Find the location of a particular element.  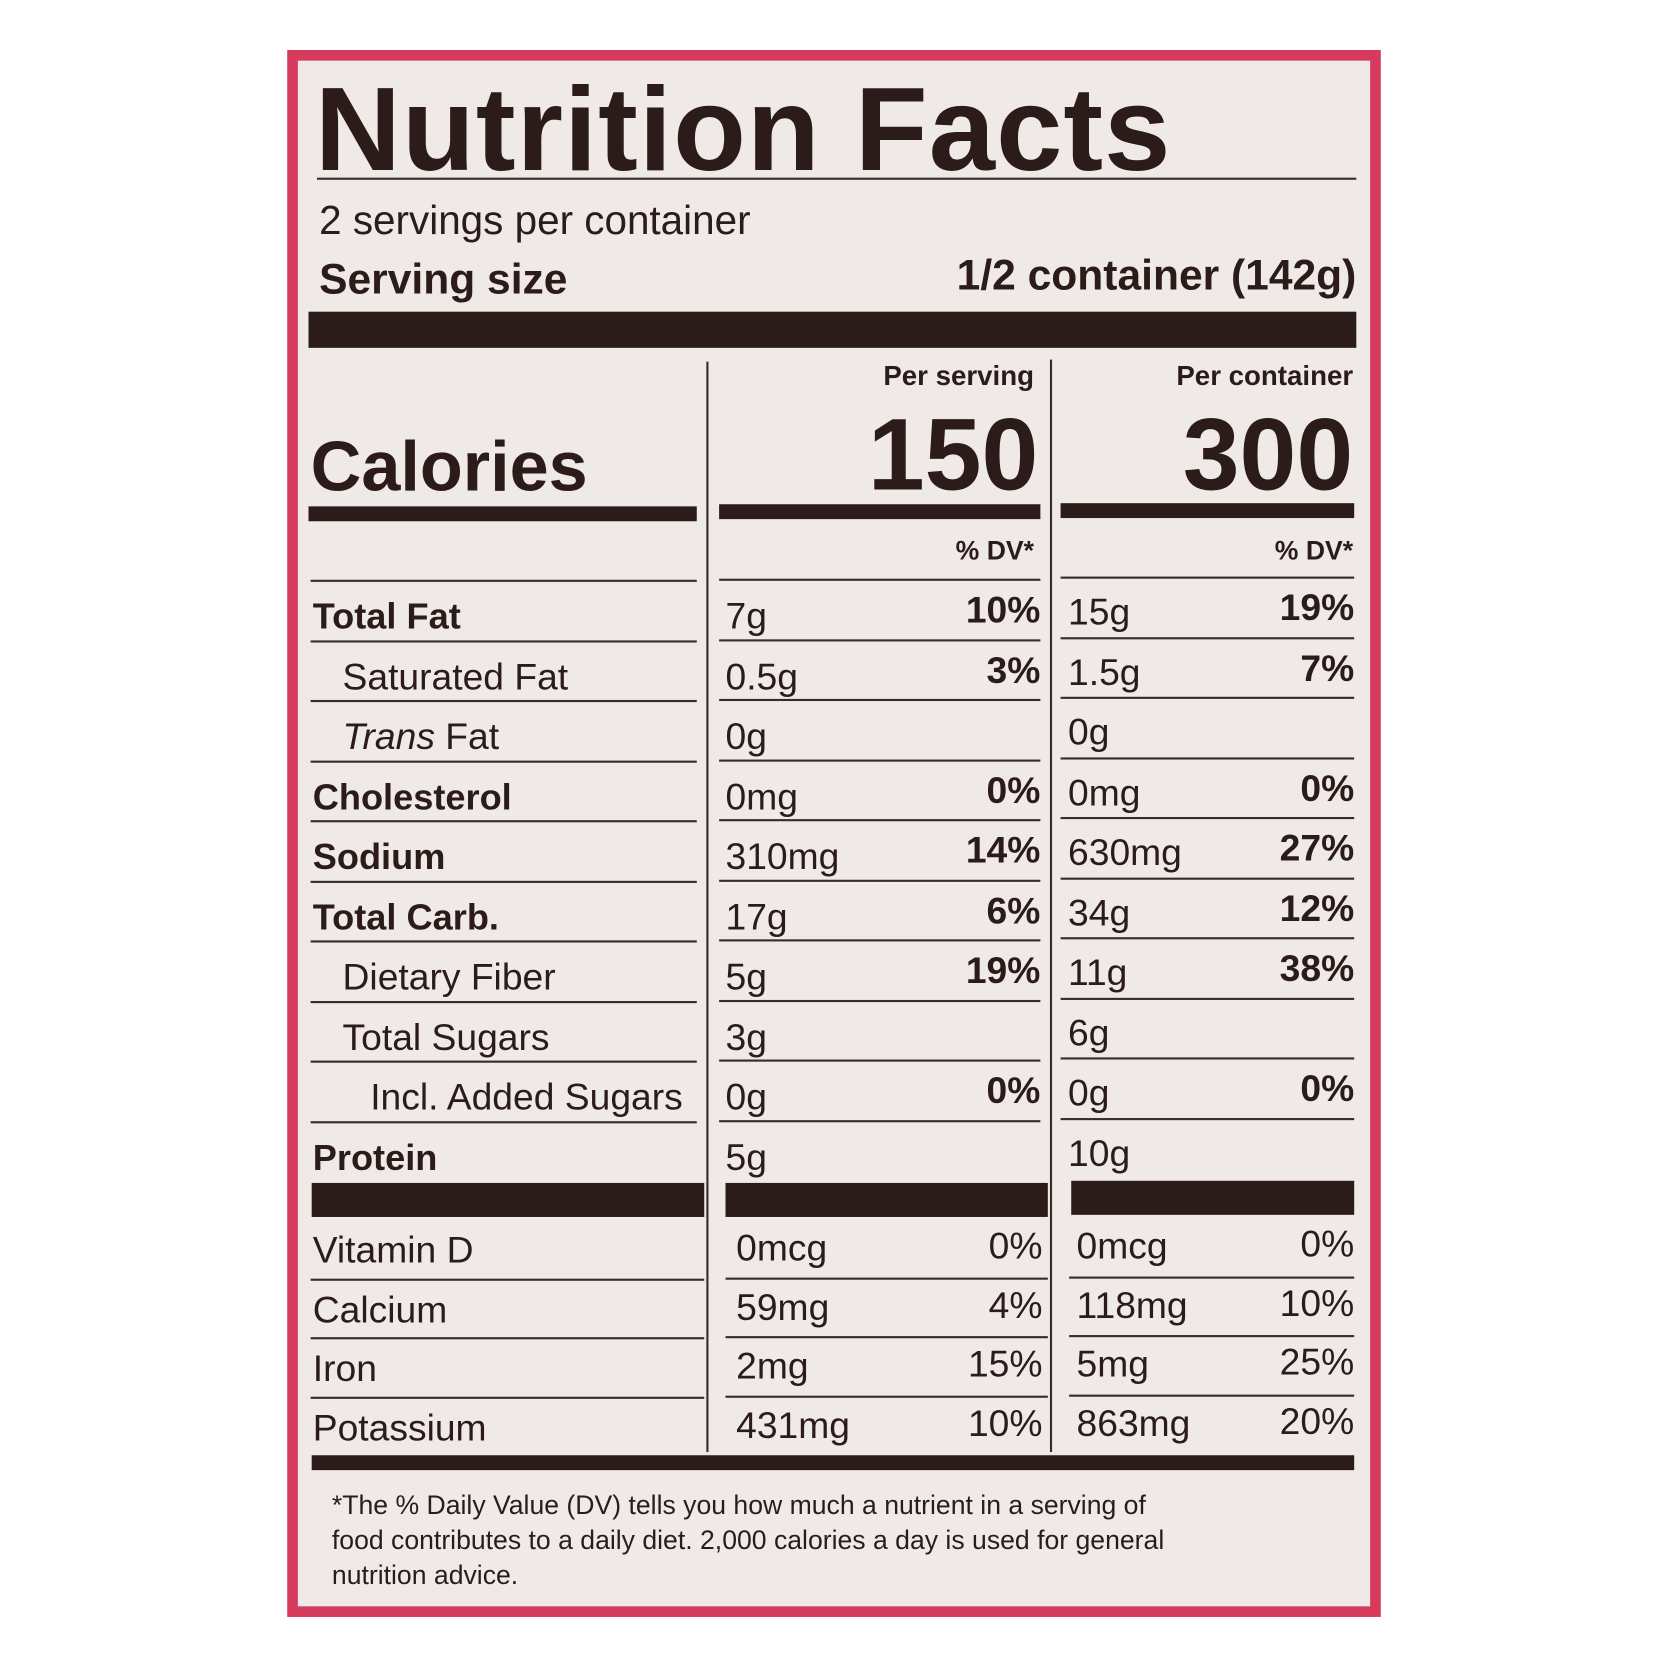

calories-per-container: 300 is located at coordinates (1268, 454).